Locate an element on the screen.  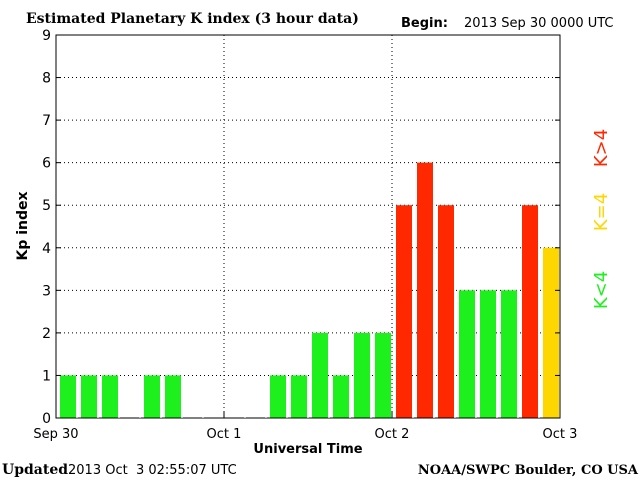
y-tick-label: 9 is located at coordinates (46, 36).